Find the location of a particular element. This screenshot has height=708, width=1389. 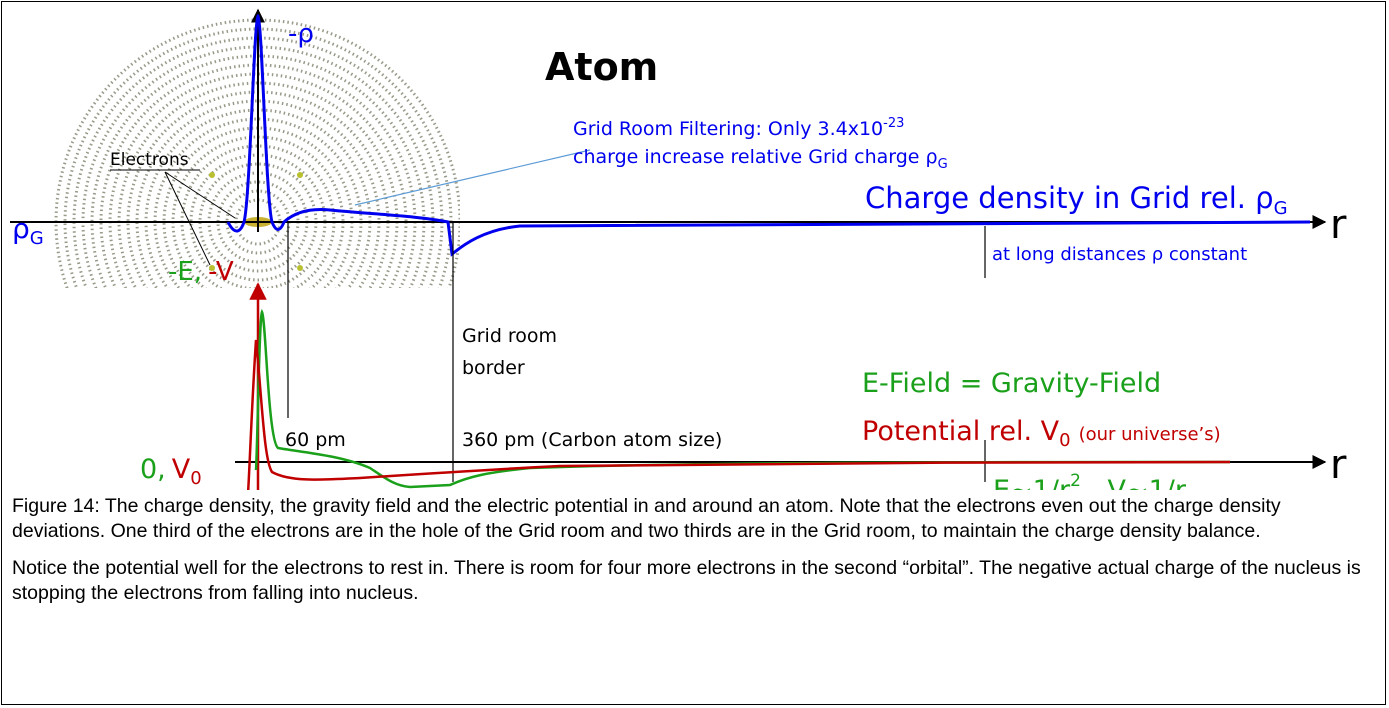

text: -V is located at coordinates (221, 272).